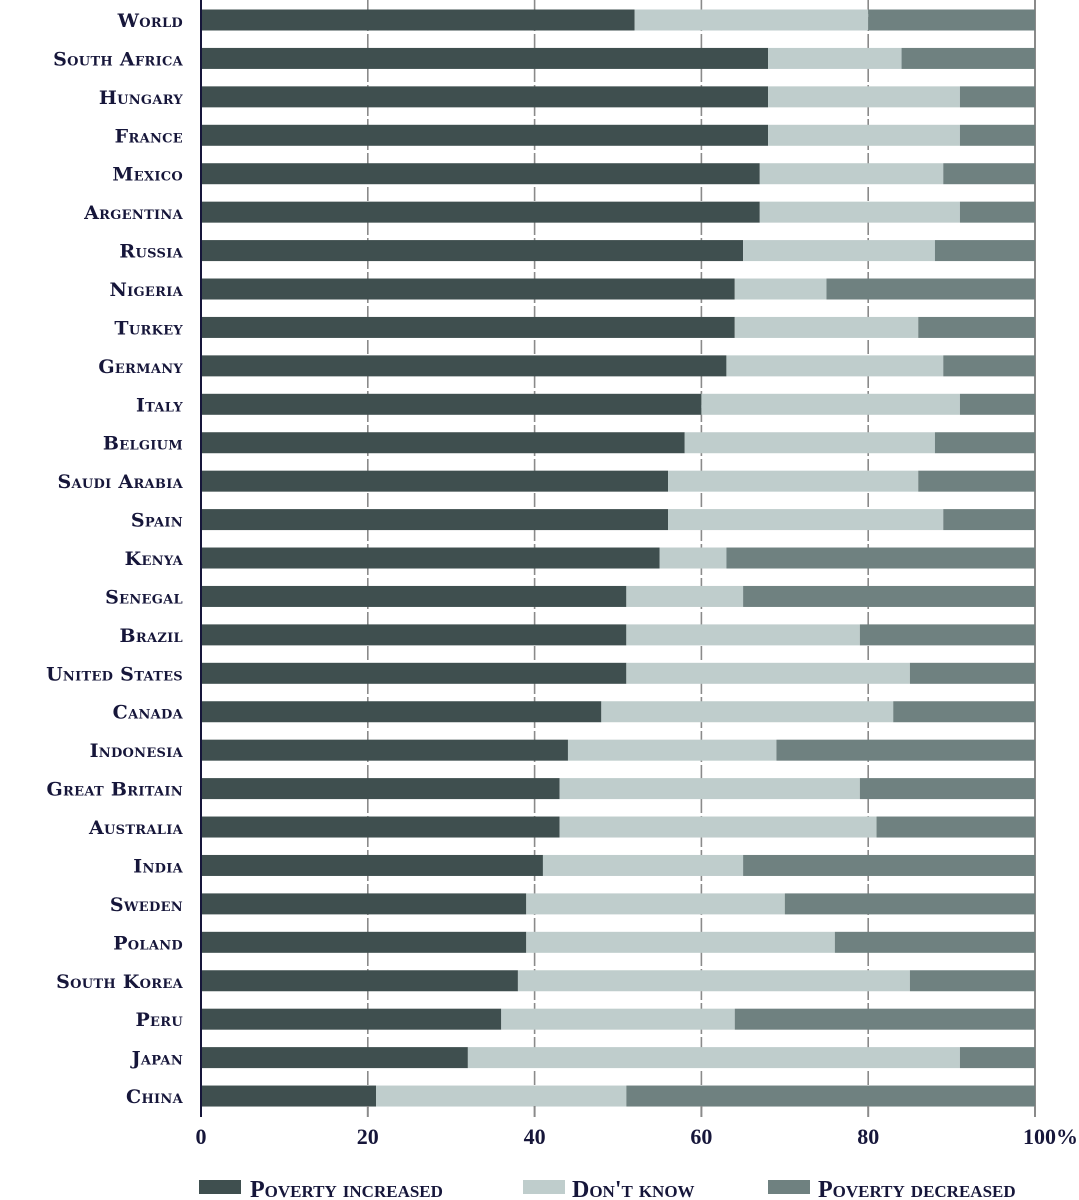  Describe the element at coordinates (485, 58) in the screenshot. I see `bar-poverty-increased-south-africa` at that location.